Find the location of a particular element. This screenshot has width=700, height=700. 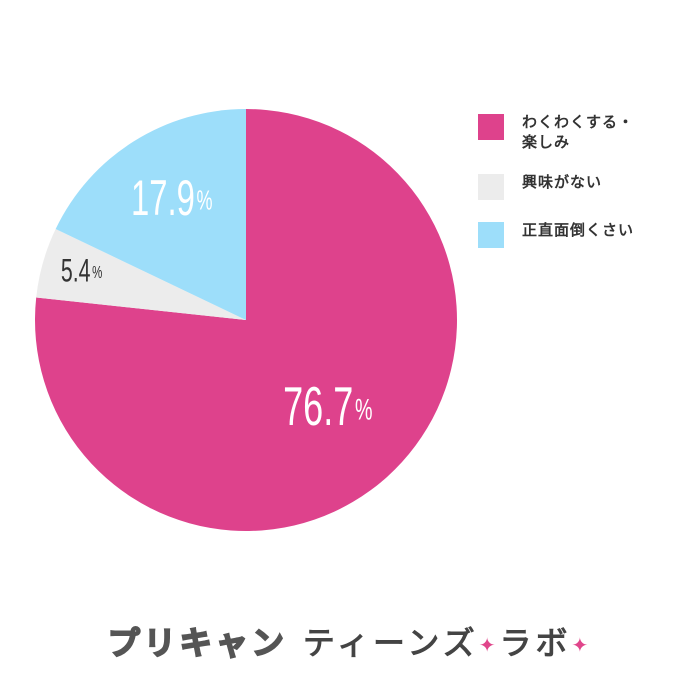

data-label-2: 17.9% is located at coordinates (172, 198).